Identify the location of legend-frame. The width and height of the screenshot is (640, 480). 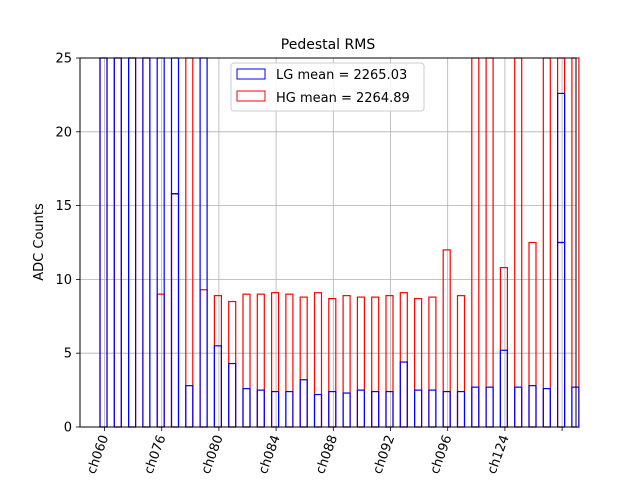
(327, 87).